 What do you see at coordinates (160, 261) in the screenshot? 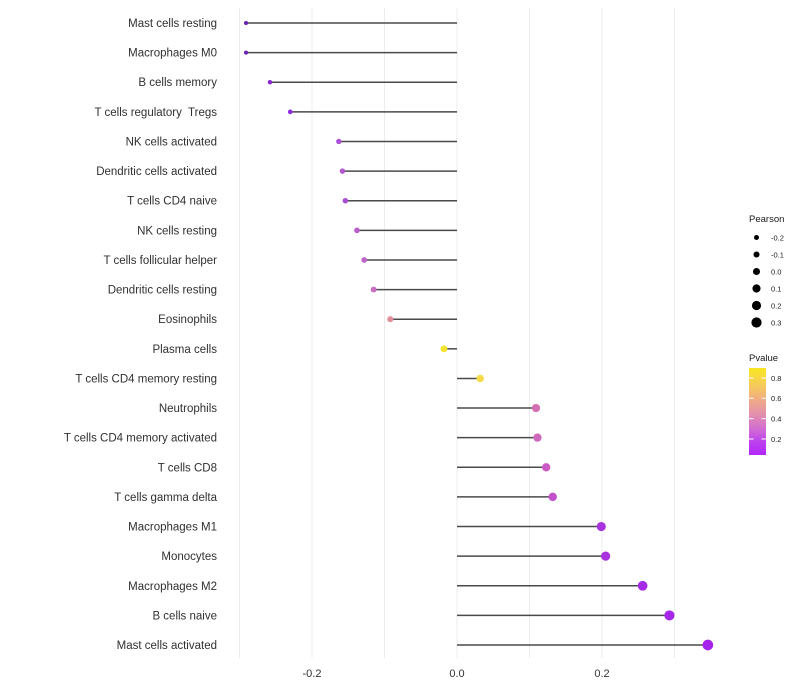
I see `category-label: T cells follicular helper` at bounding box center [160, 261].